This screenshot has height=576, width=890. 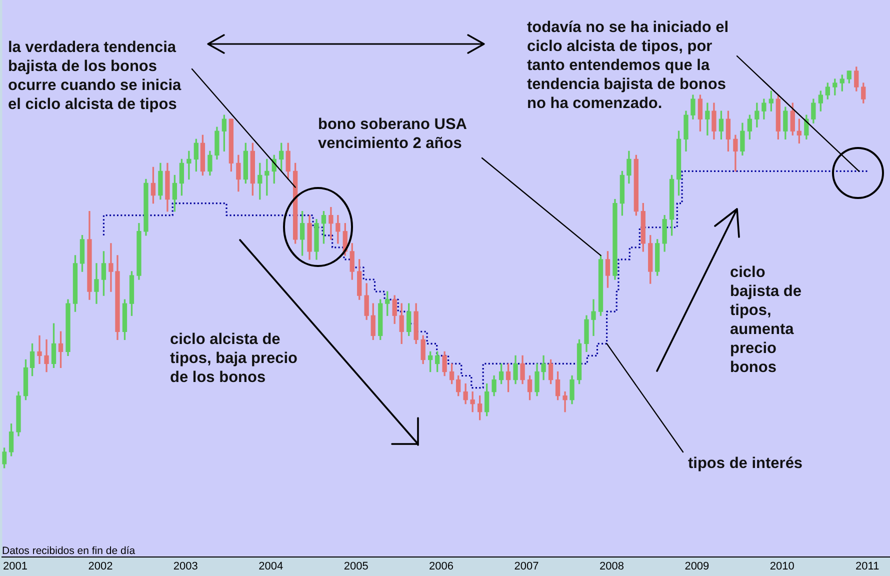 I want to click on x-tick-label: 2004, so click(x=271, y=566).